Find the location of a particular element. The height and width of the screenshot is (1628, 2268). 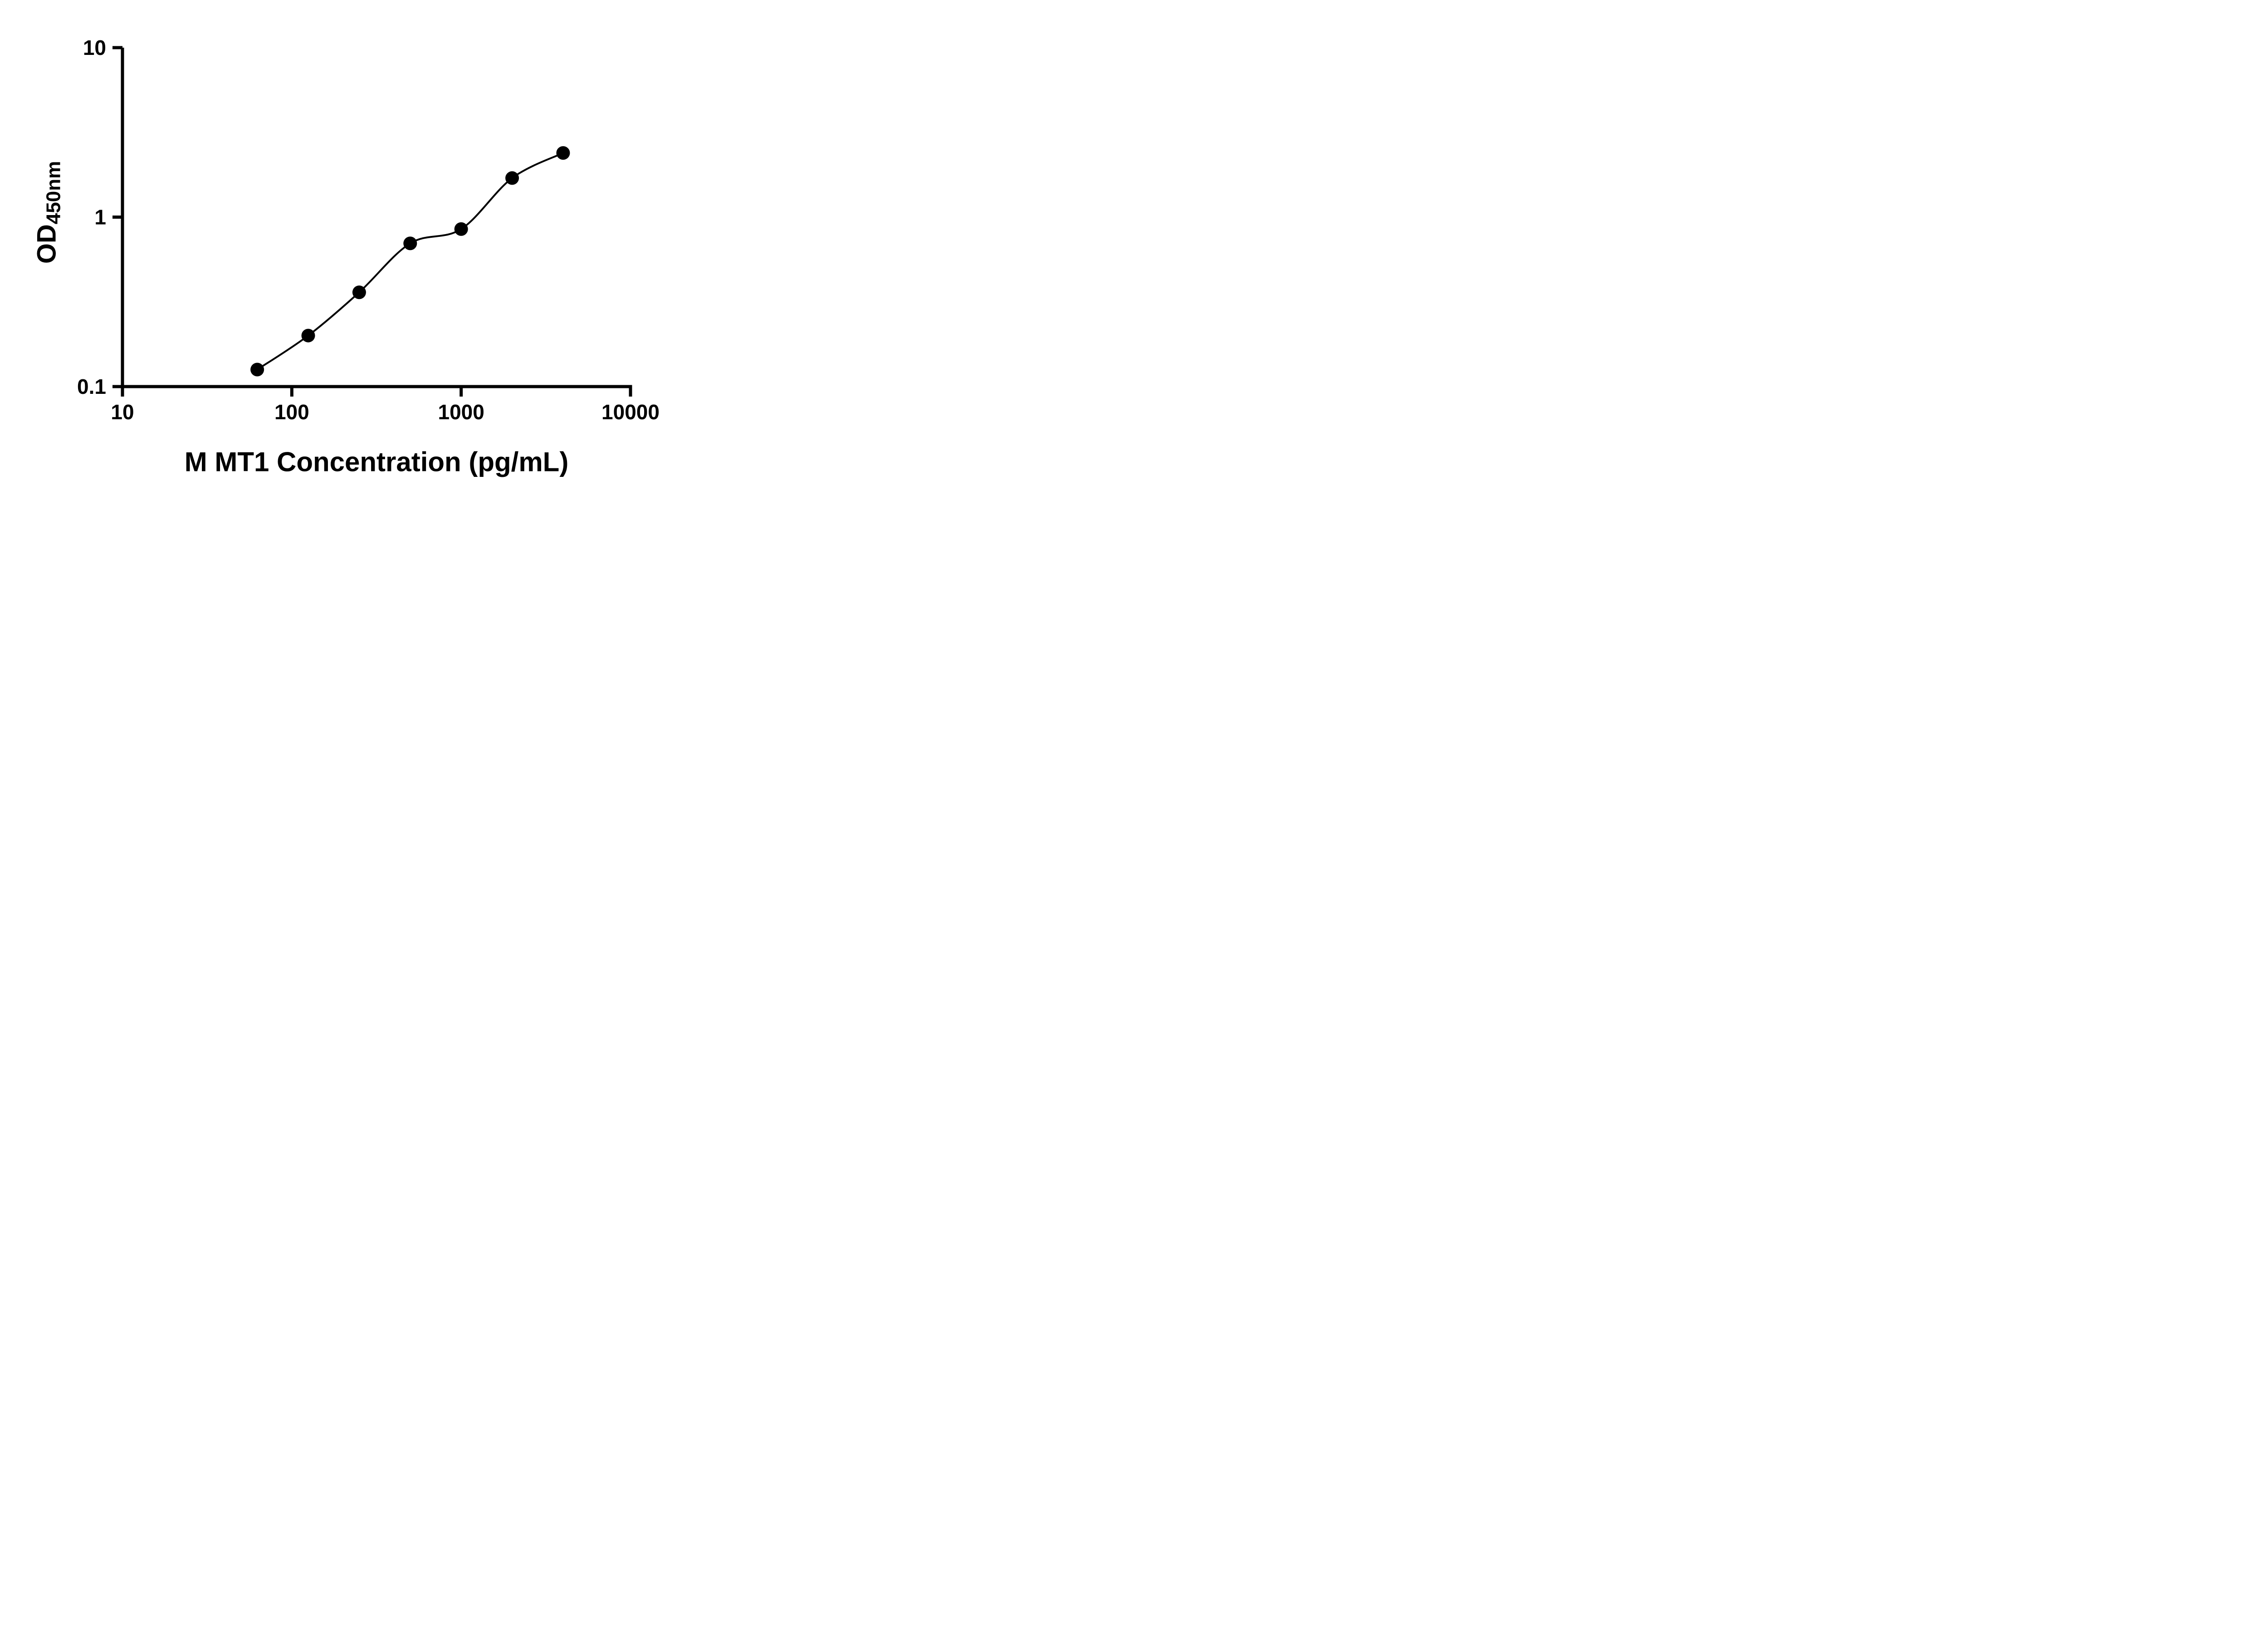

x-tick-label: 10000 is located at coordinates (631, 412).